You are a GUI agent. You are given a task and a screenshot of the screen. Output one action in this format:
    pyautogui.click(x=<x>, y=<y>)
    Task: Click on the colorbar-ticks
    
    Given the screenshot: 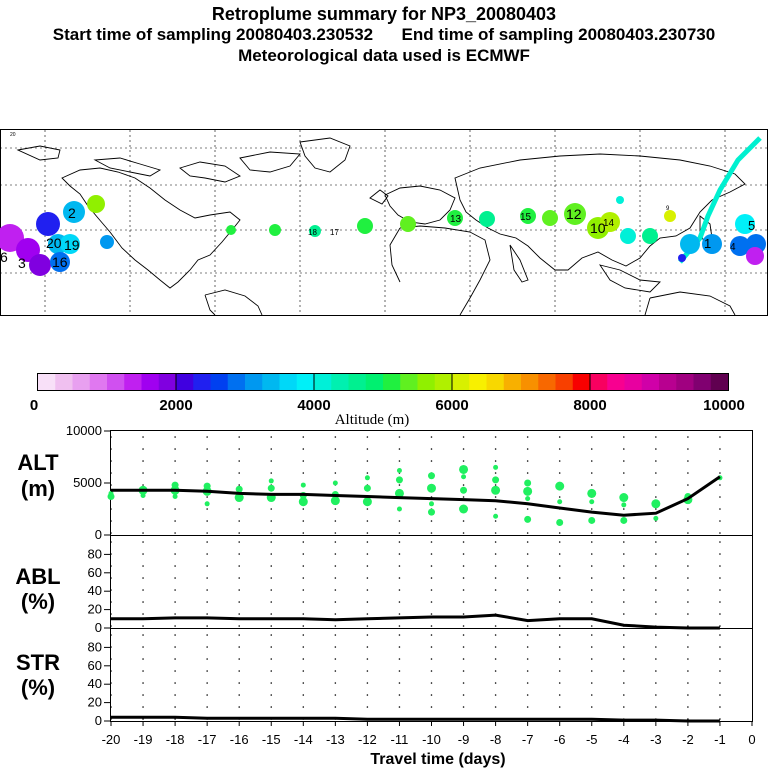 What is the action you would take?
    pyautogui.click(x=383, y=382)
    